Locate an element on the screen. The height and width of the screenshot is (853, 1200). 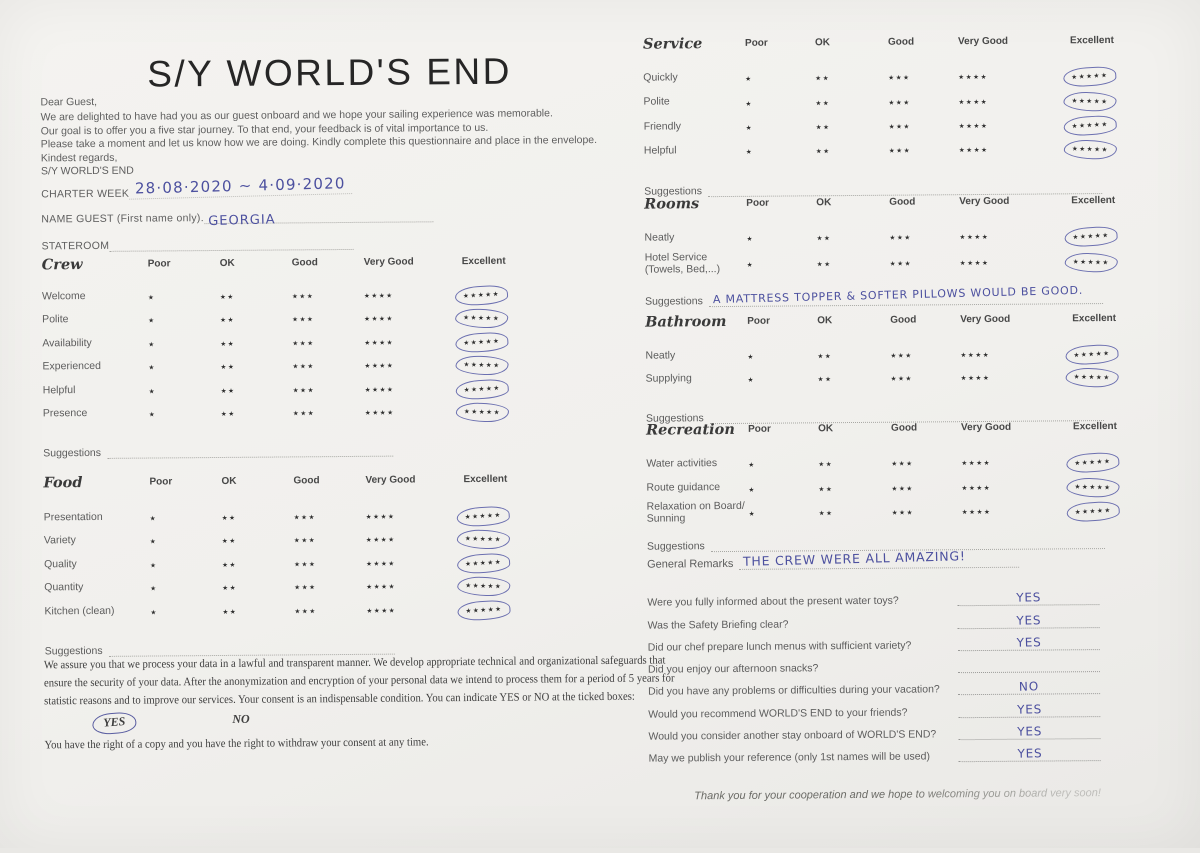
row-label: Friendly is located at coordinates (695, 126).